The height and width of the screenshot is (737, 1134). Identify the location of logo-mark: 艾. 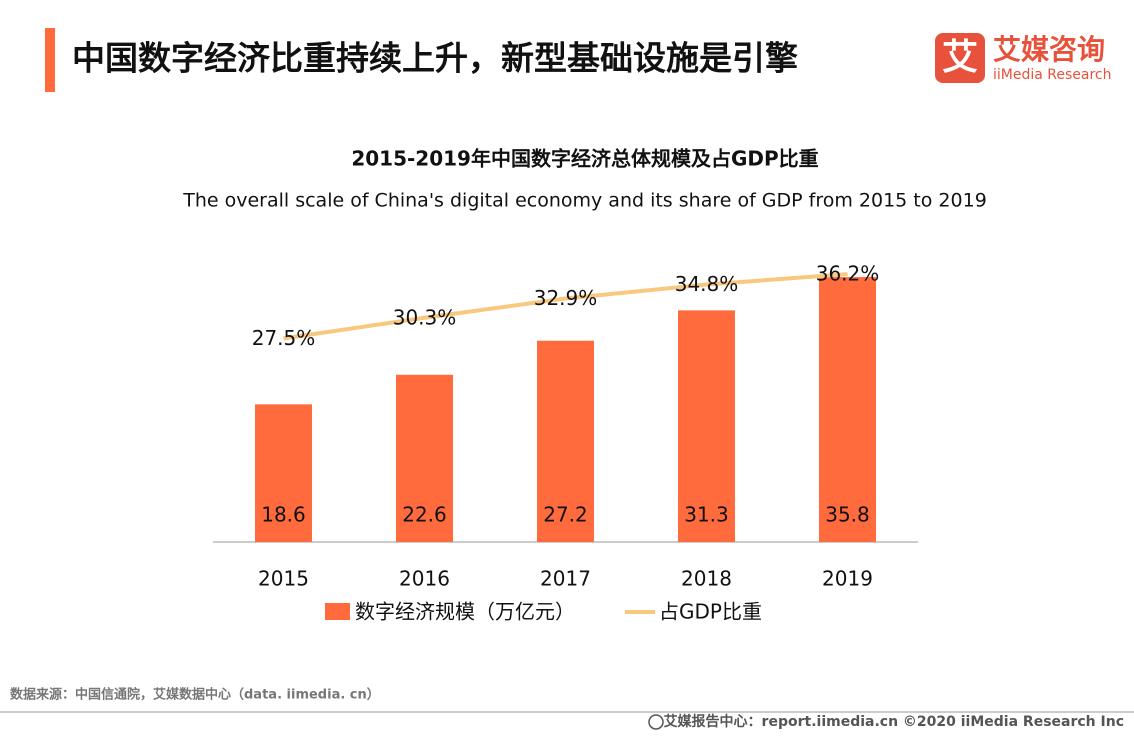
(960, 57).